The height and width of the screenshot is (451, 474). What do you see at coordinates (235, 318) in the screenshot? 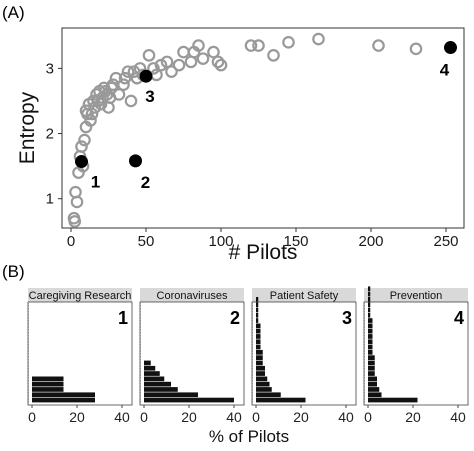
I see `facet-number: 2` at bounding box center [235, 318].